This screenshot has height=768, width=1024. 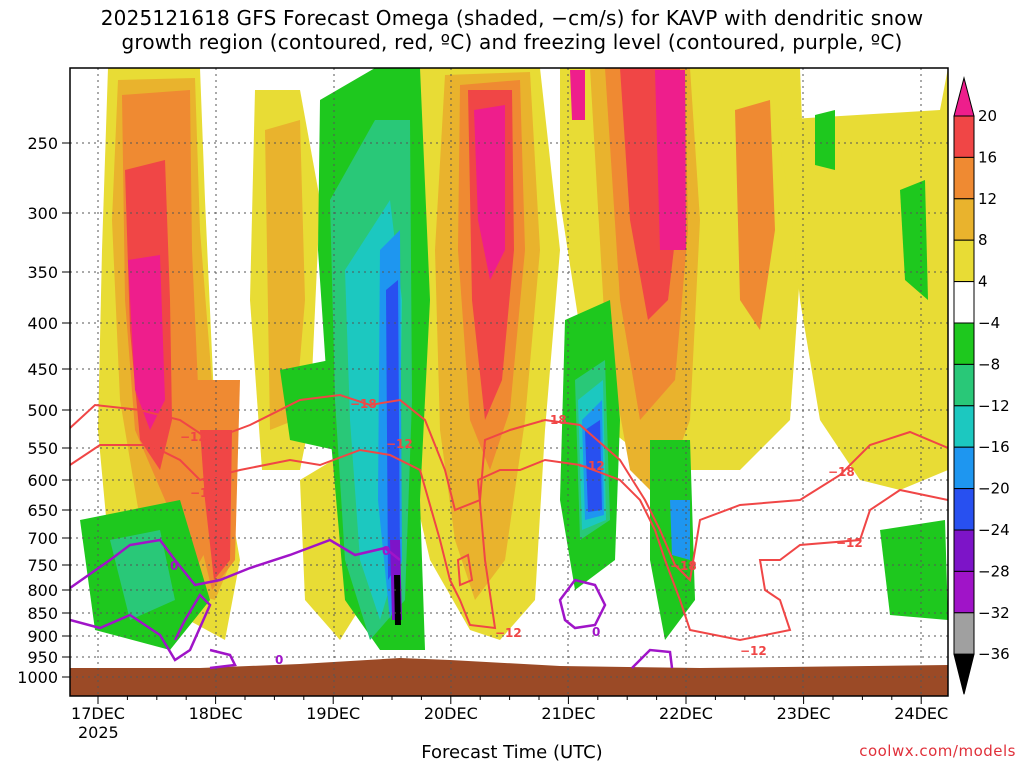 What do you see at coordinates (937, 751) in the screenshot?
I see `credit-text: coolwx.com/models` at bounding box center [937, 751].